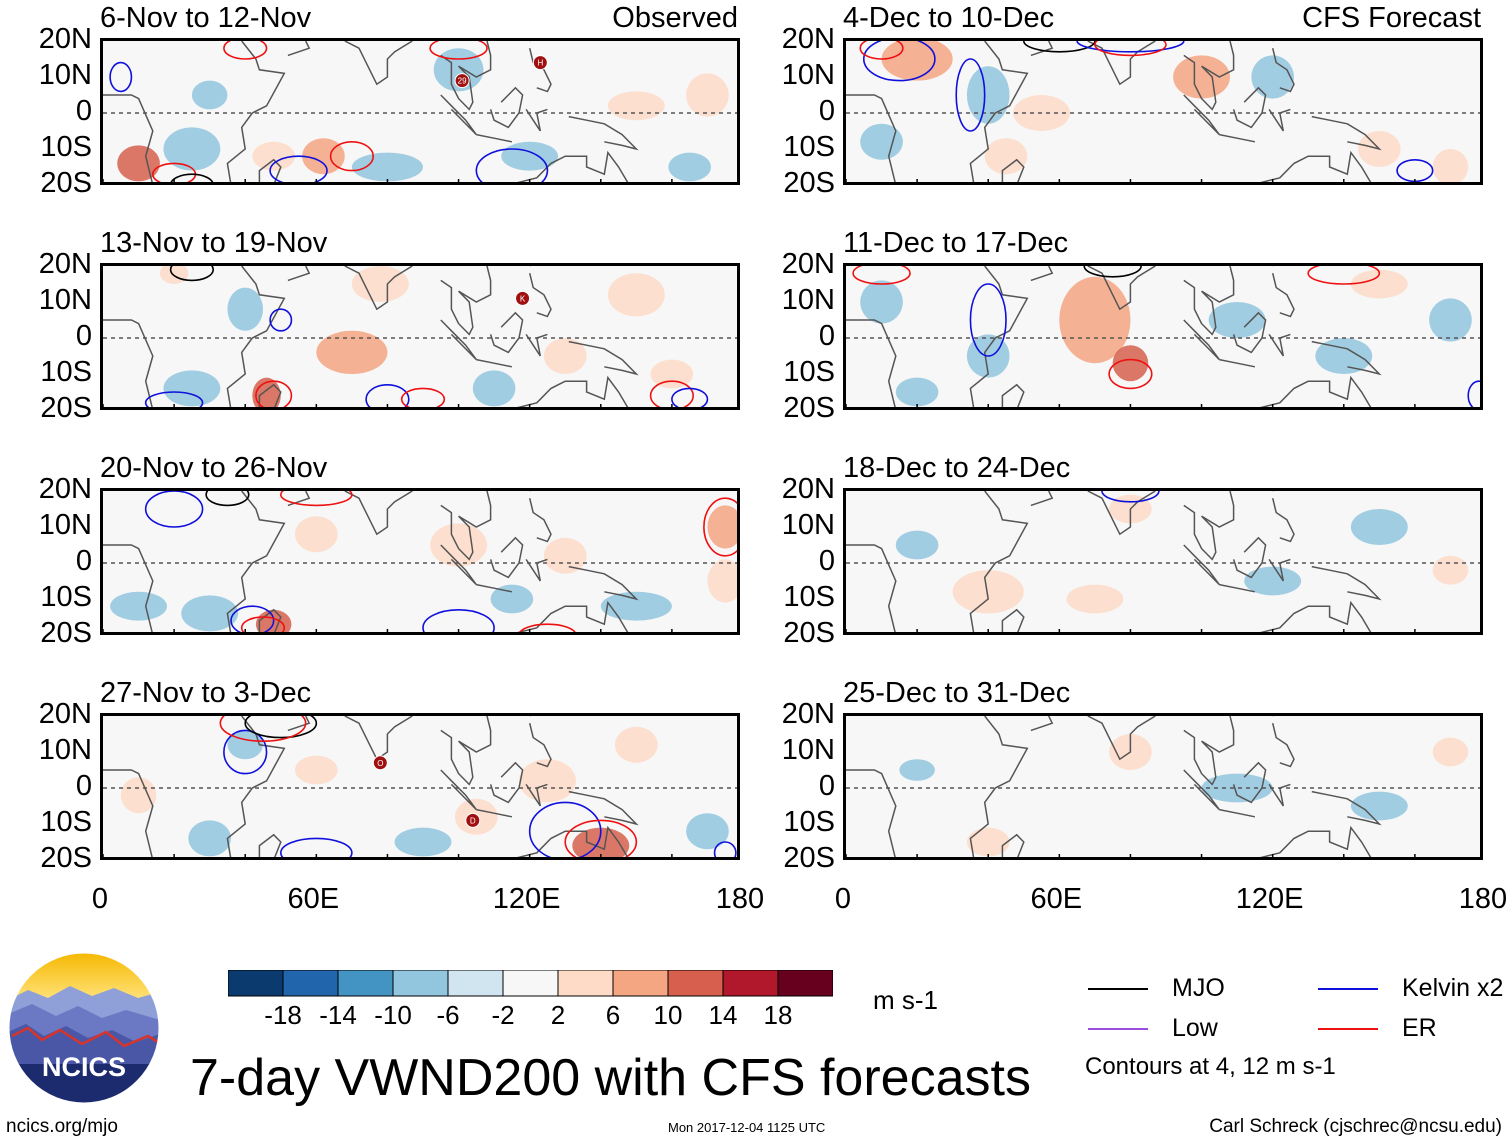 The width and height of the screenshot is (1510, 1142). I want to click on legend-label: ER, so click(1419, 1028).